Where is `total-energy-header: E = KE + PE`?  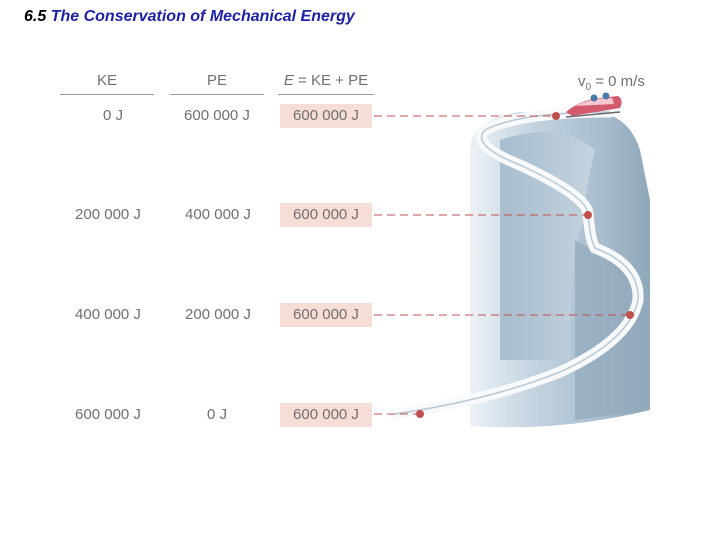
total-energy-header: E = KE + PE is located at coordinates (326, 83).